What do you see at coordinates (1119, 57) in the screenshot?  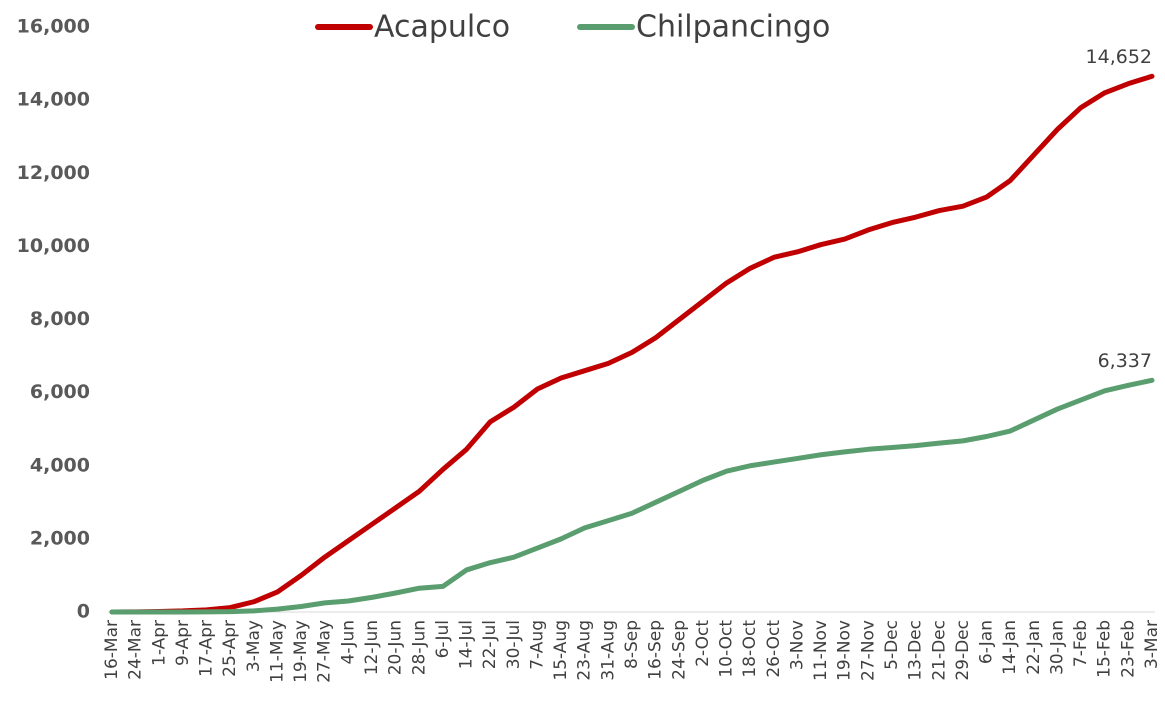 I see `data-label: 14,652` at bounding box center [1119, 57].